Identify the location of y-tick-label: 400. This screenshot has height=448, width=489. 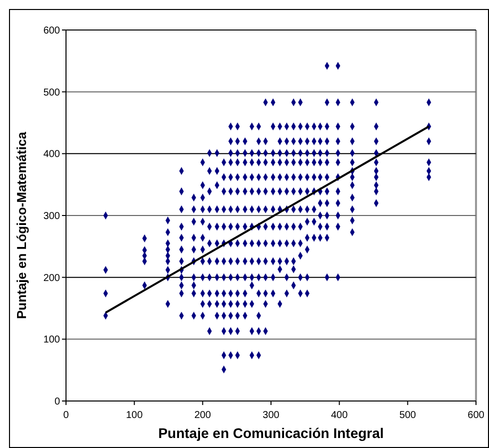
(51, 154).